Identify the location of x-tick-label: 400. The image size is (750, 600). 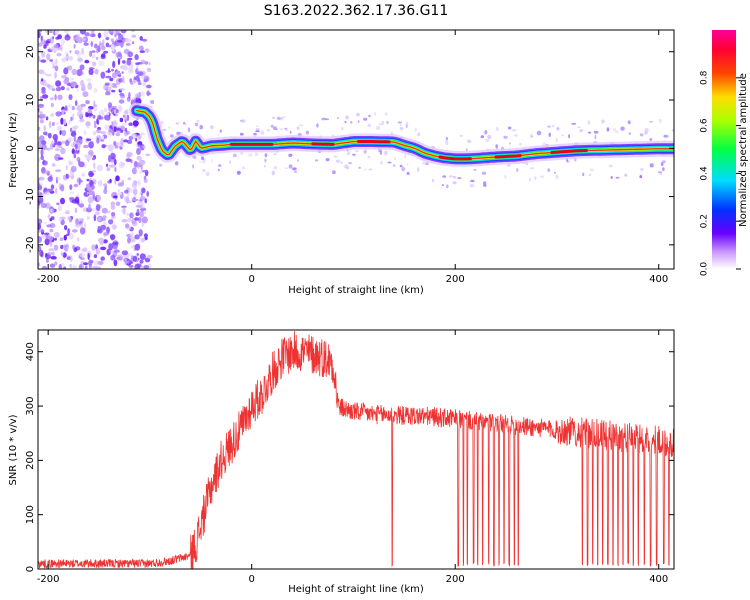
(658, 279).